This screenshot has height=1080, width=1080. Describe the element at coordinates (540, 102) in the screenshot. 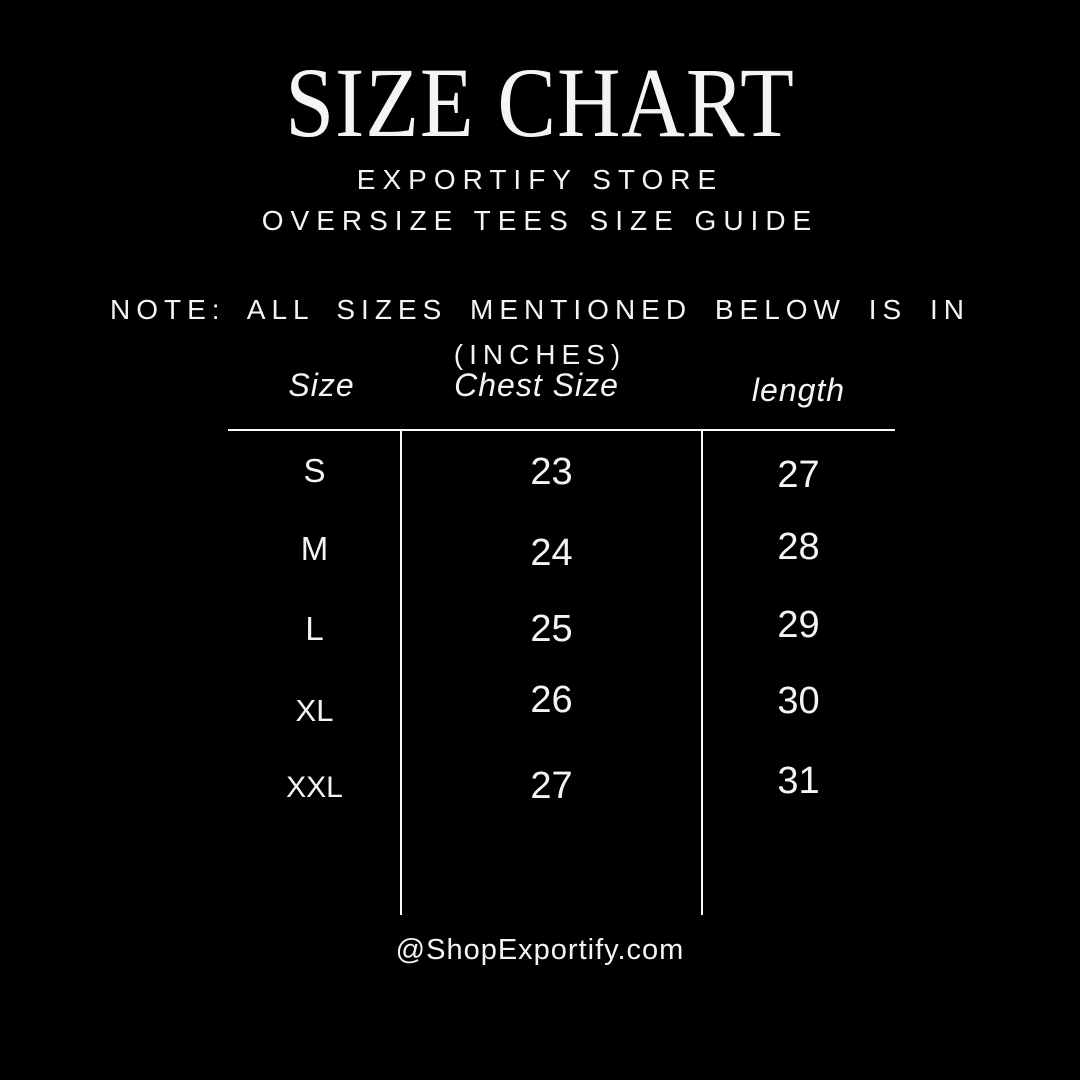

I see `page-title: SIZE CHART` at that location.